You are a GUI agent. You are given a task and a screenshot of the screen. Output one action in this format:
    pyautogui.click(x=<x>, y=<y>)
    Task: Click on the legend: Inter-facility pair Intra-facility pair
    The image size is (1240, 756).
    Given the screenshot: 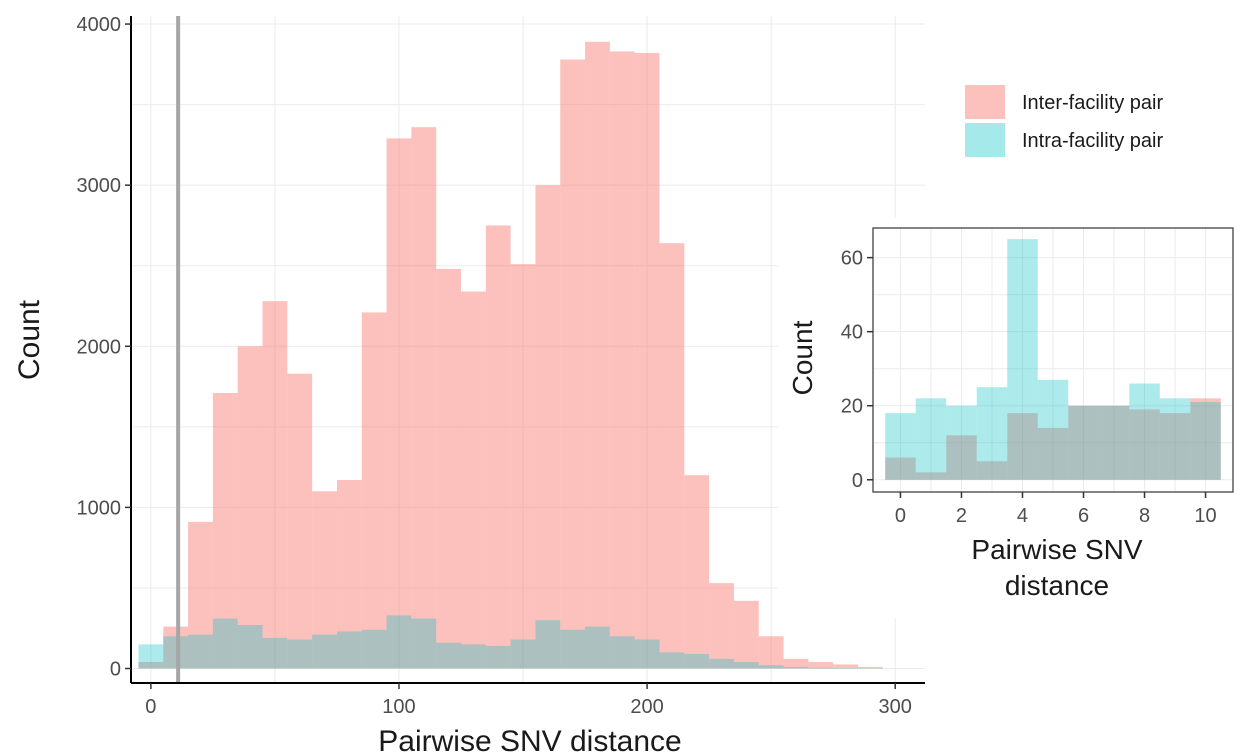 What is the action you would take?
    pyautogui.click(x=1064, y=121)
    